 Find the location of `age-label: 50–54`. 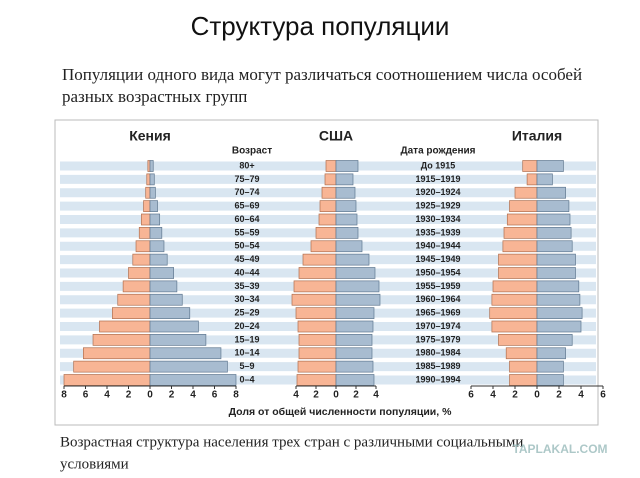

age-label: 50–54 is located at coordinates (246, 246).